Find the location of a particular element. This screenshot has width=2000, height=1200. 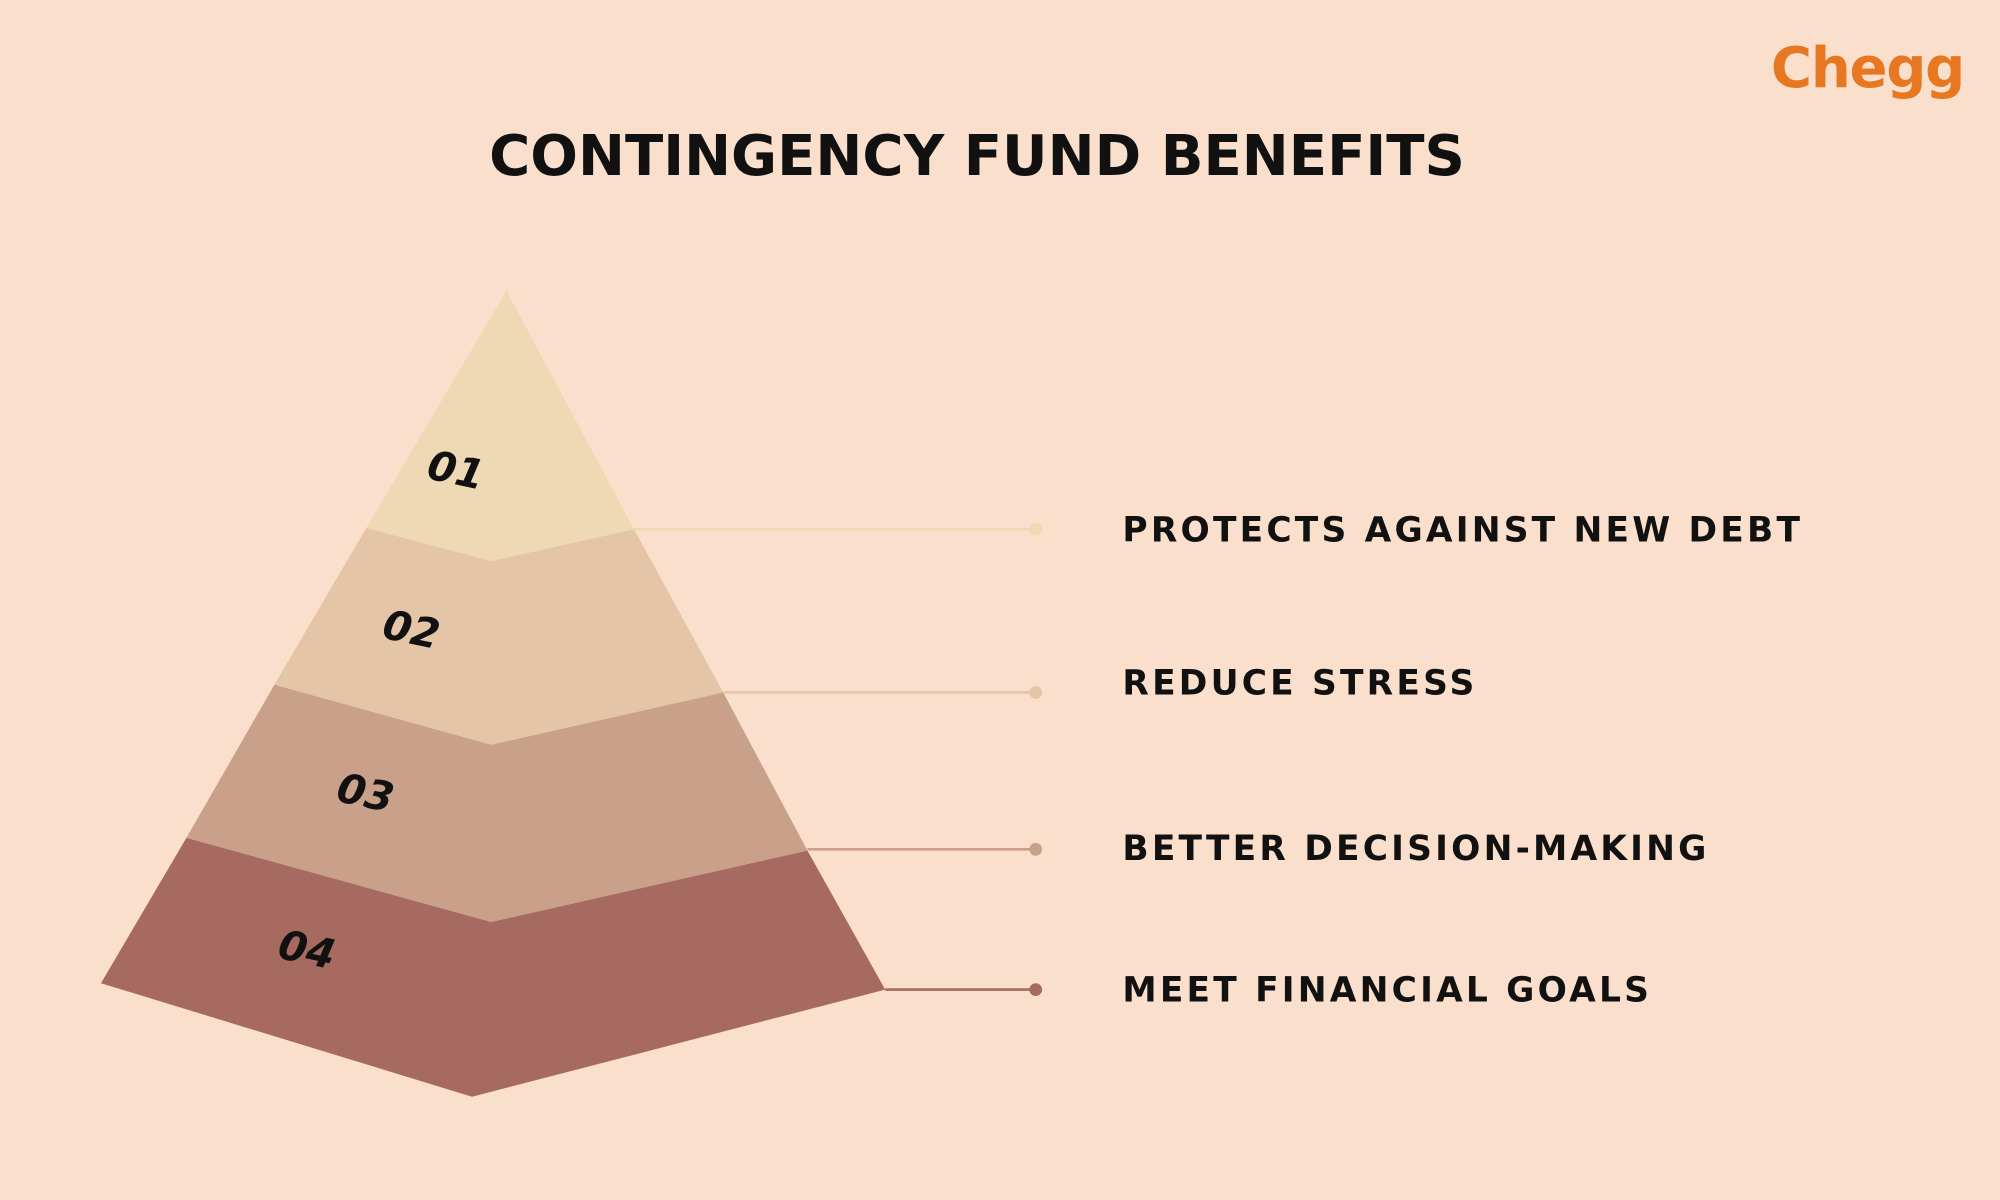

logo: Chegg is located at coordinates (1867, 68).